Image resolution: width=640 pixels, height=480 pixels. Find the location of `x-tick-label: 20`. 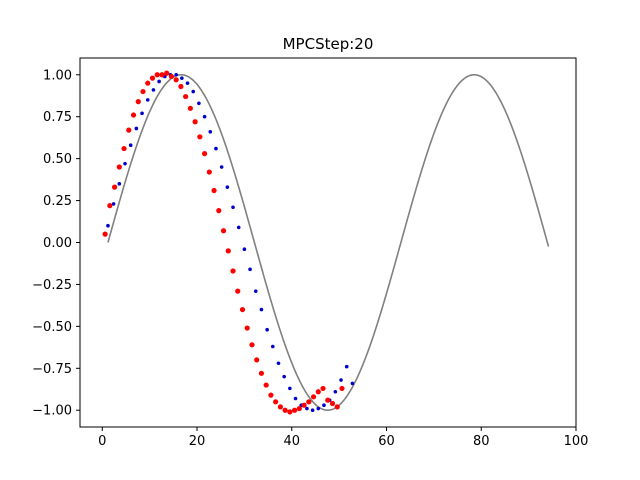

x-tick-label: 20 is located at coordinates (197, 441).